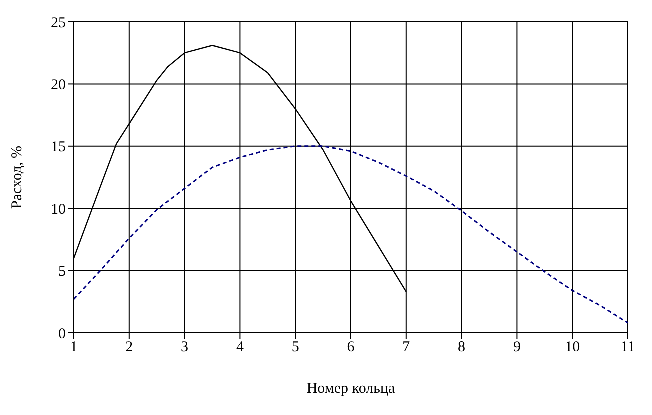  I want to click on y-tick-label: 20, so click(58, 86).